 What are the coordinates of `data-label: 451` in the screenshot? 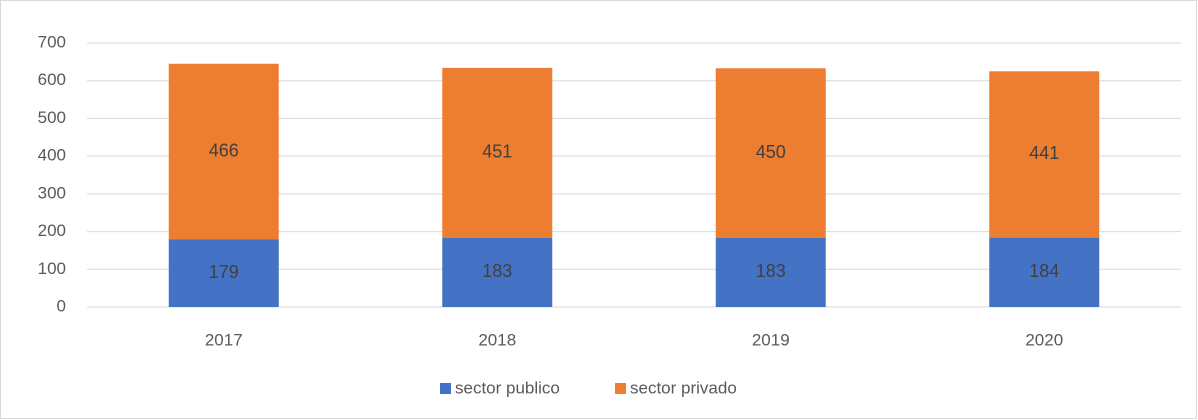 It's located at (497, 152).